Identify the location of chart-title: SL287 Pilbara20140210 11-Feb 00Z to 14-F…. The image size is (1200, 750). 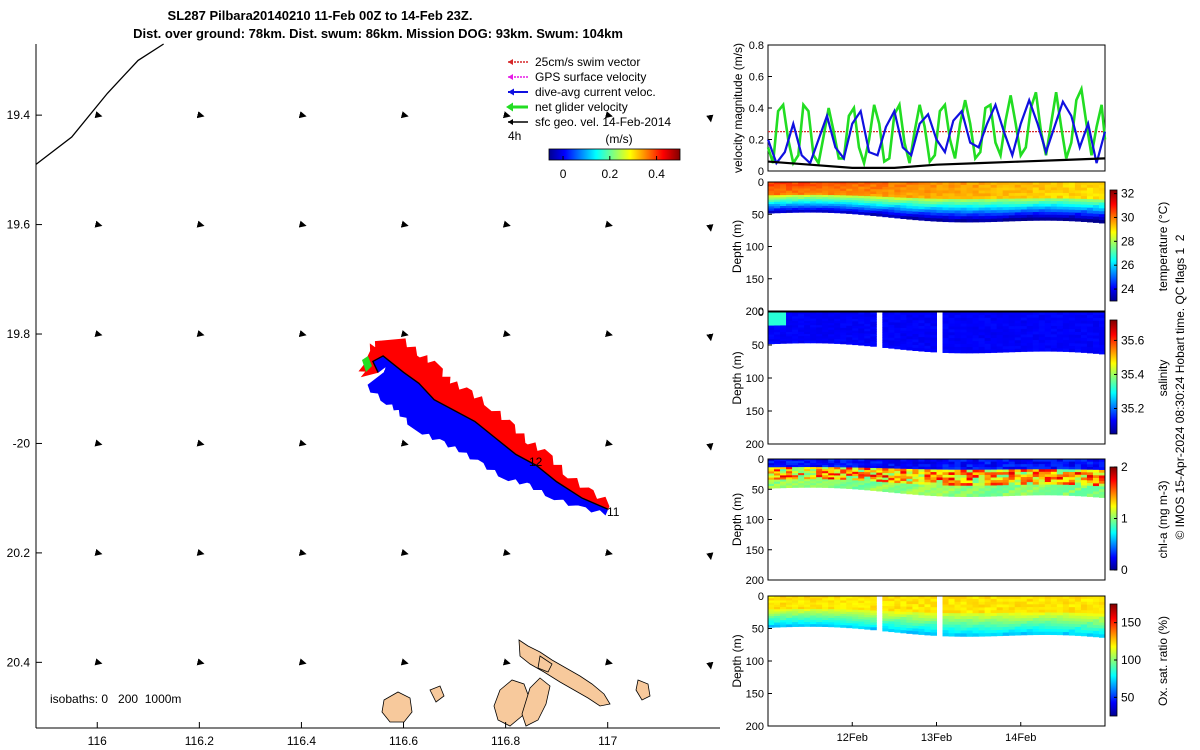
(320, 15).